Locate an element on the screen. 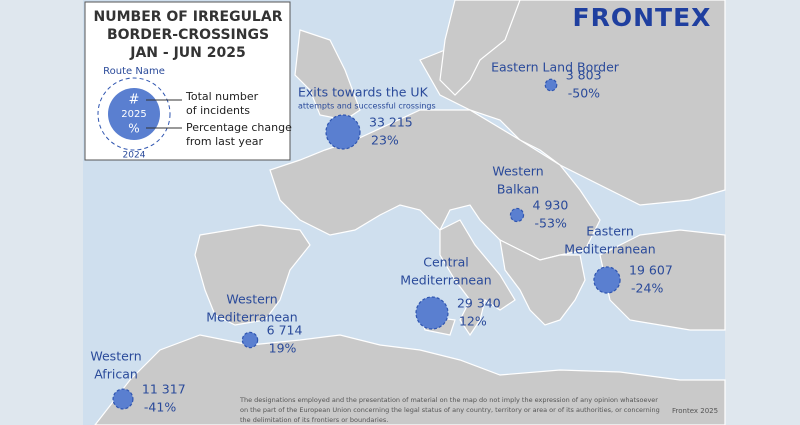  legend-year-previous: 2024 is located at coordinates (134, 156).